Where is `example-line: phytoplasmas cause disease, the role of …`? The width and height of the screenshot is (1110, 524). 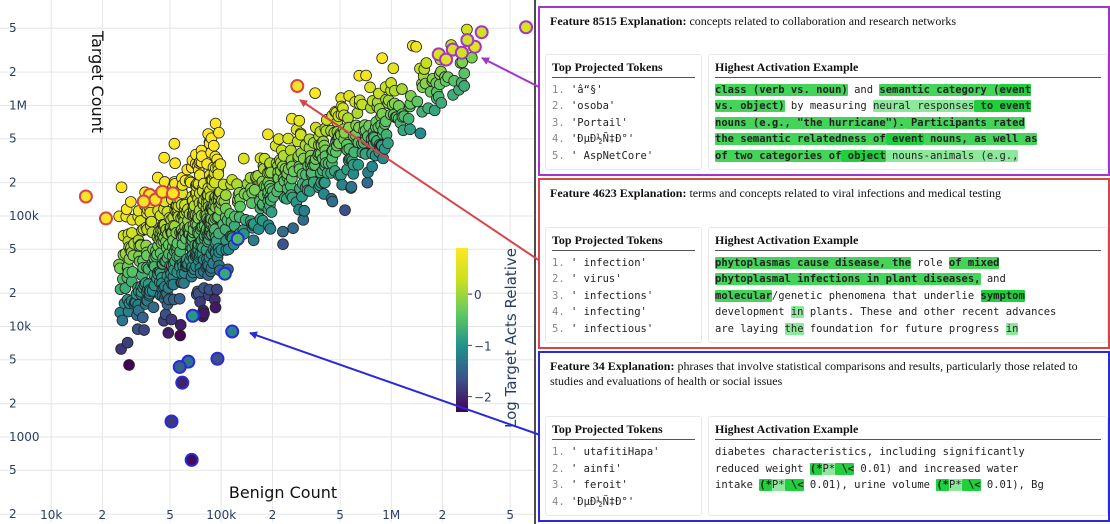 example-line: phytoplasmas cause disease, the role of … is located at coordinates (908, 263).